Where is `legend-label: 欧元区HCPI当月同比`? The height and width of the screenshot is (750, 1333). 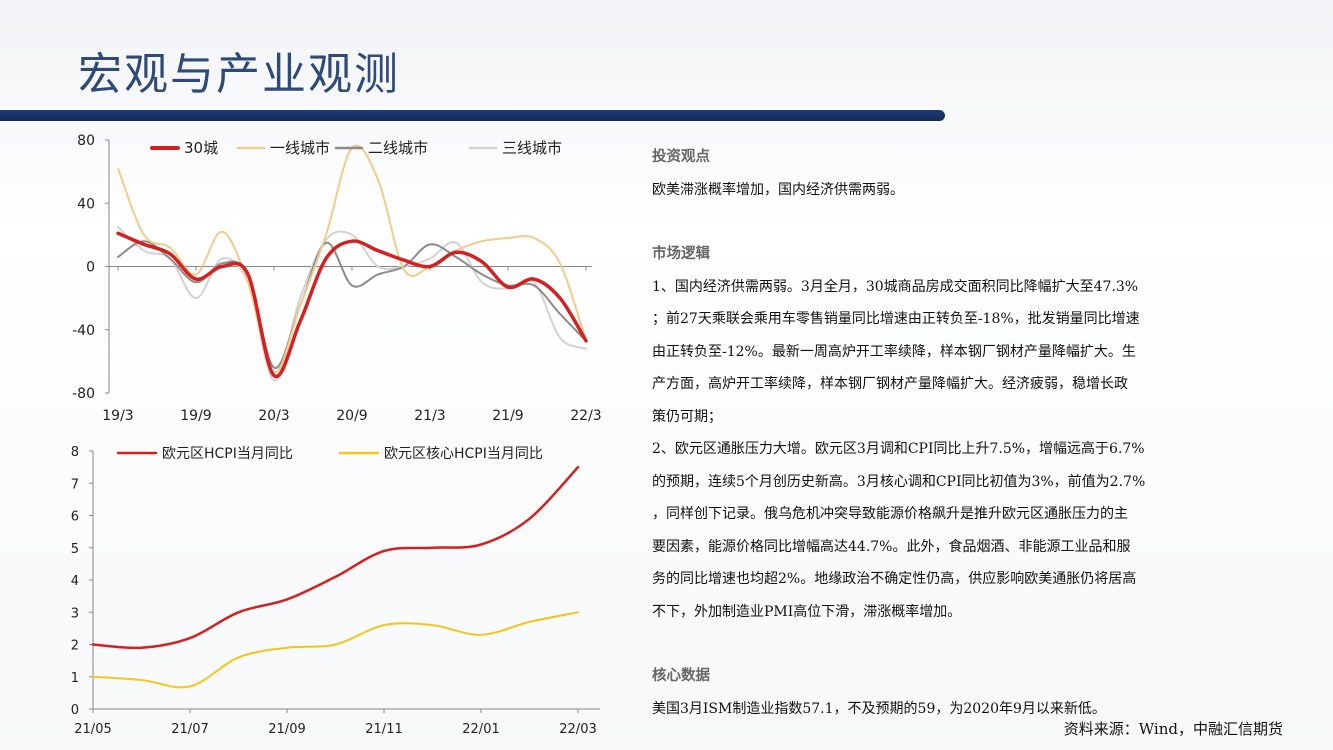 legend-label: 欧元区HCPI当月同比 is located at coordinates (227, 454).